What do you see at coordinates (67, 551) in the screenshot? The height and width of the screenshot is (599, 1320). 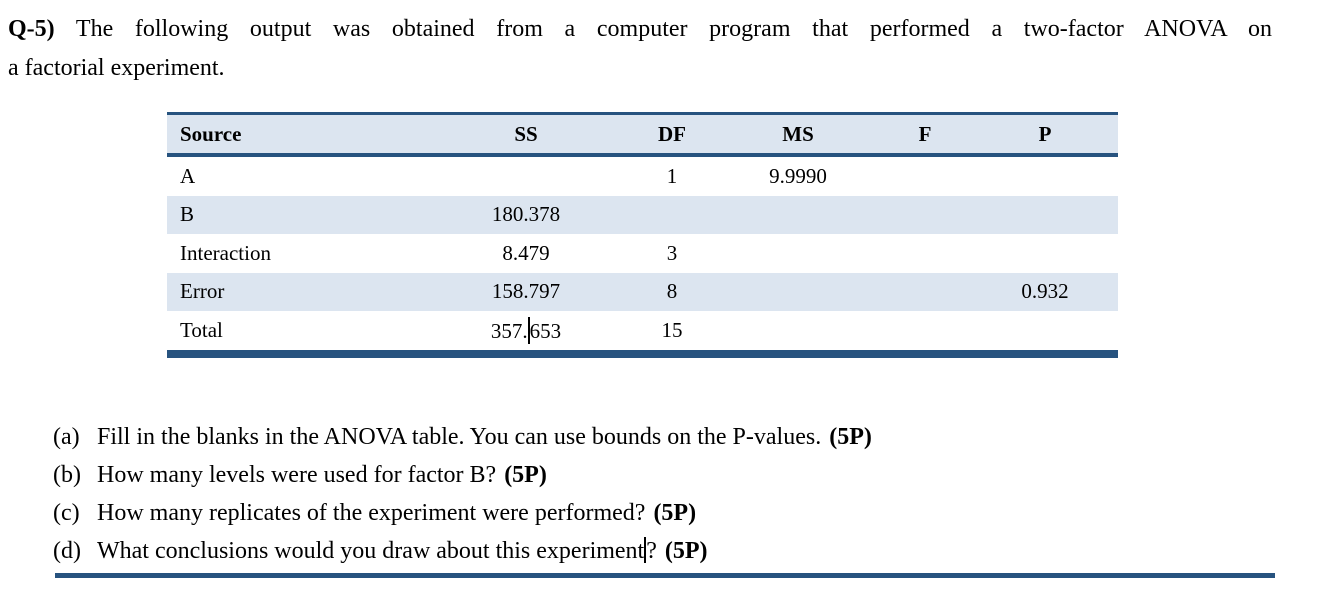 I see `question-marker: (d)` at bounding box center [67, 551].